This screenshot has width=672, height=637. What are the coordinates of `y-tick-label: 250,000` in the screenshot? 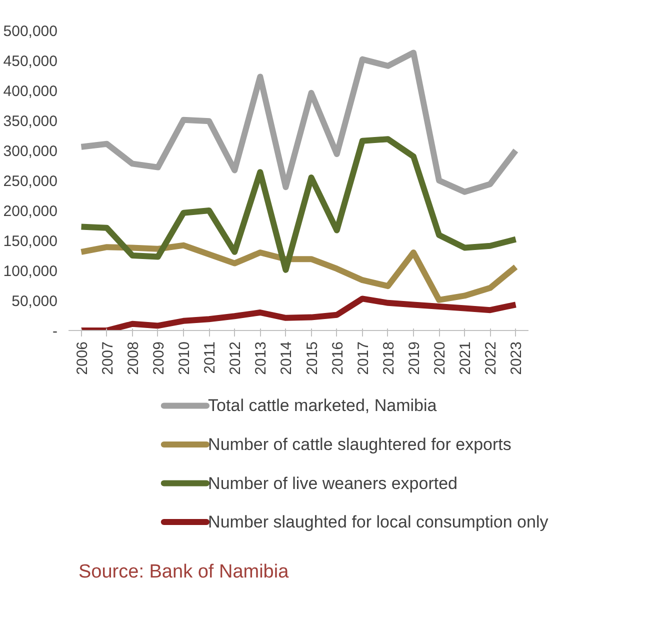 It's located at (30, 181).